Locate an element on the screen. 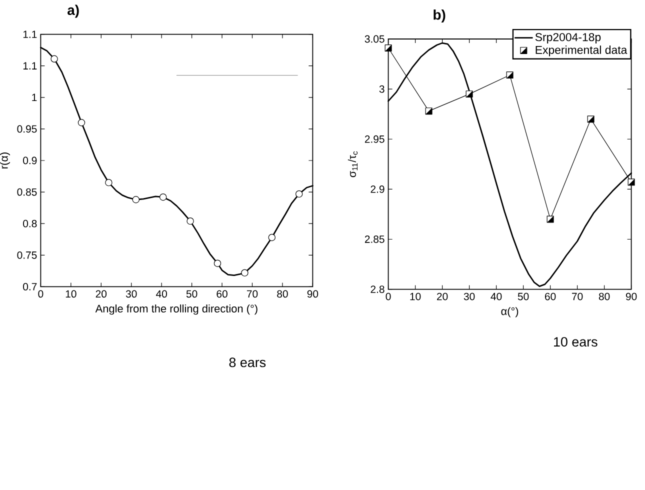  y-tick-label: 3 is located at coordinates (381, 89).